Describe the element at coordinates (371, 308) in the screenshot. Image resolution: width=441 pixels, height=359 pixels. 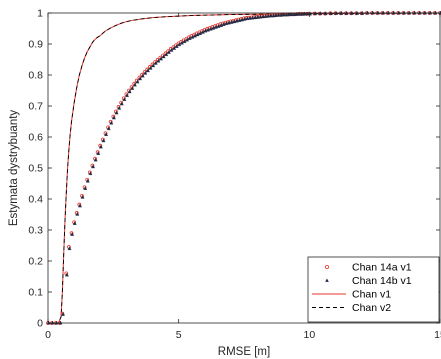
I see `legend-label-chan-v2: Chan v2` at that location.